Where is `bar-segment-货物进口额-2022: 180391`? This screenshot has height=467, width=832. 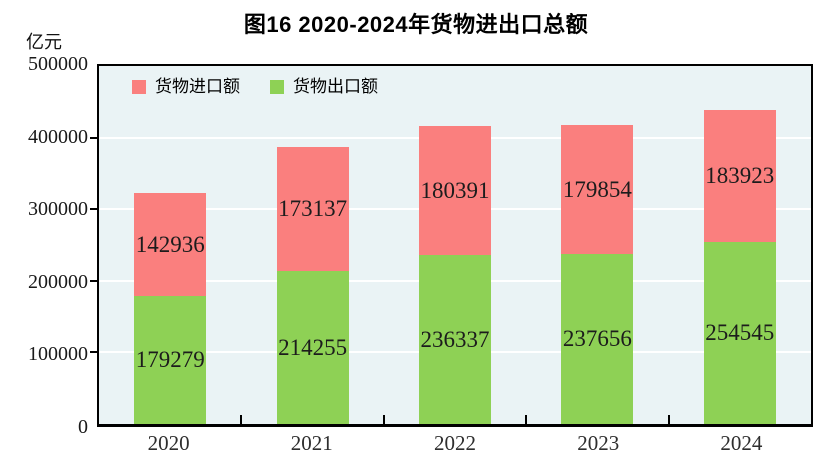
bar-segment-货物进口额-2022: 180391 is located at coordinates (455, 190).